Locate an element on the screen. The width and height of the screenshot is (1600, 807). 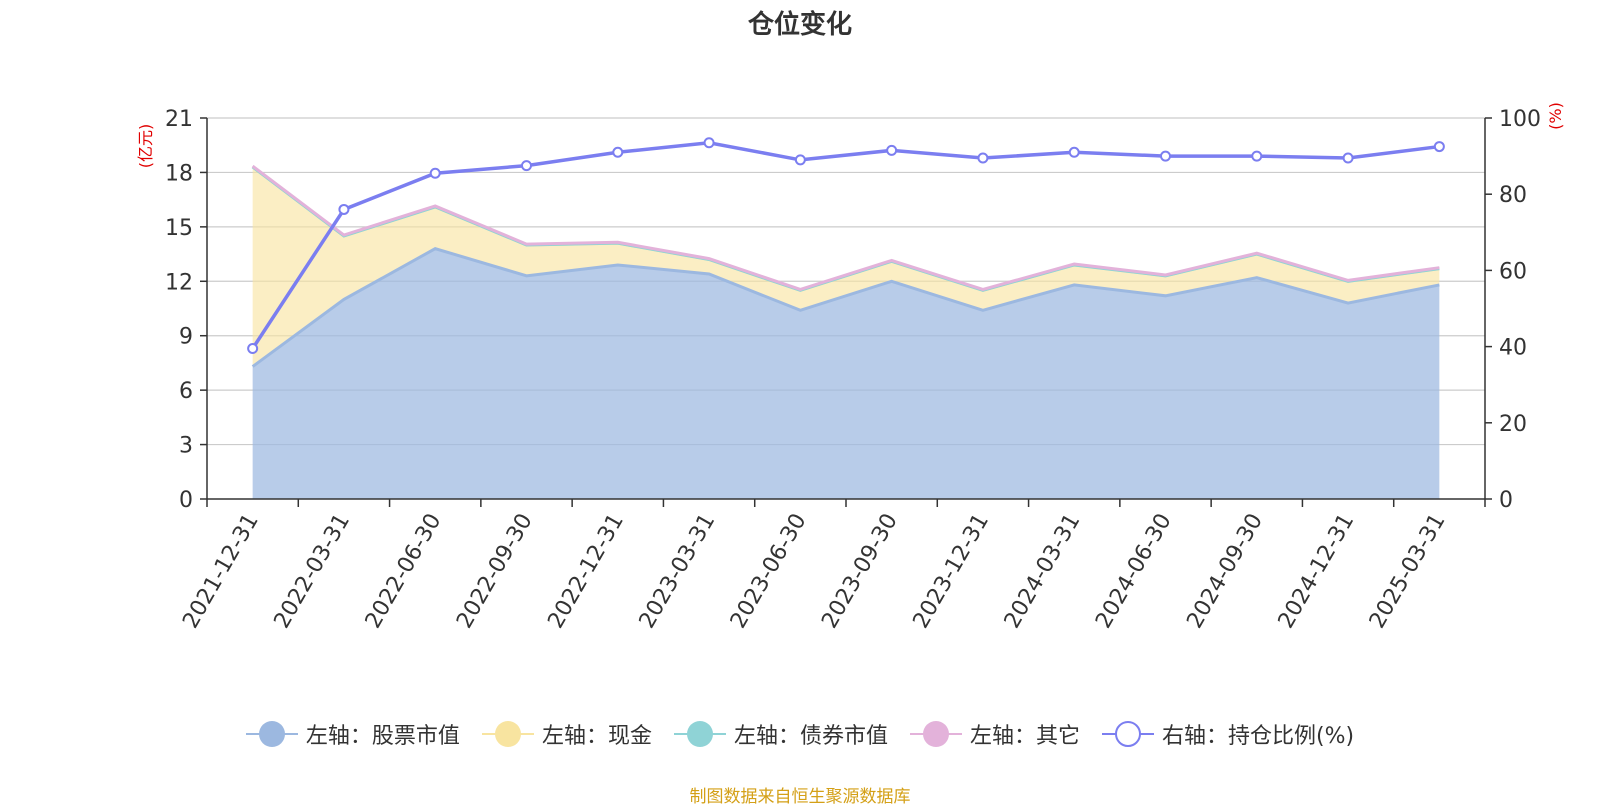
legend-item-other: 左轴：其它 is located at coordinates (994, 734).